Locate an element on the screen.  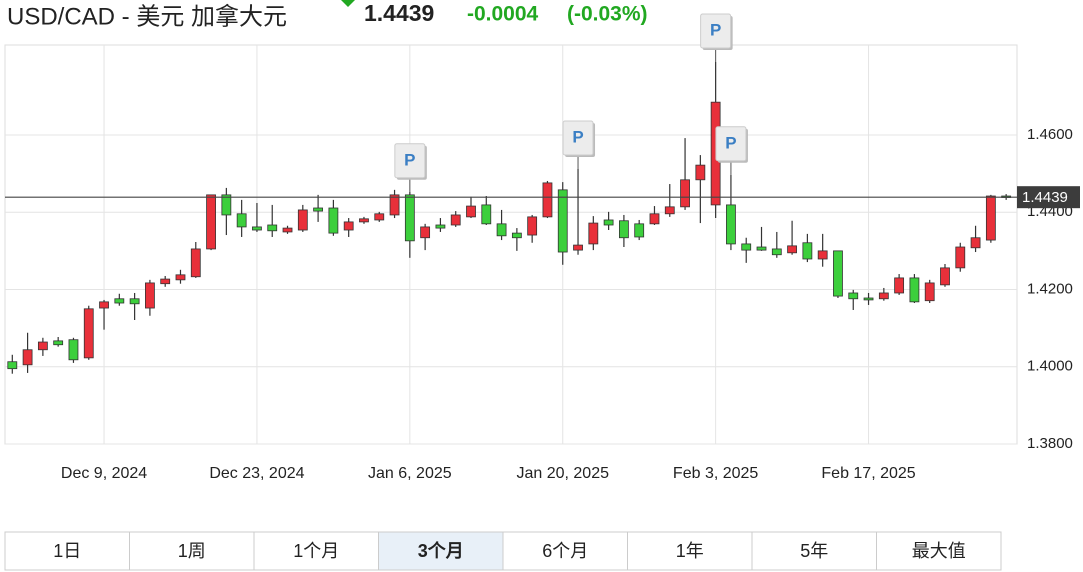
price: 1.4439 is located at coordinates (399, 13).